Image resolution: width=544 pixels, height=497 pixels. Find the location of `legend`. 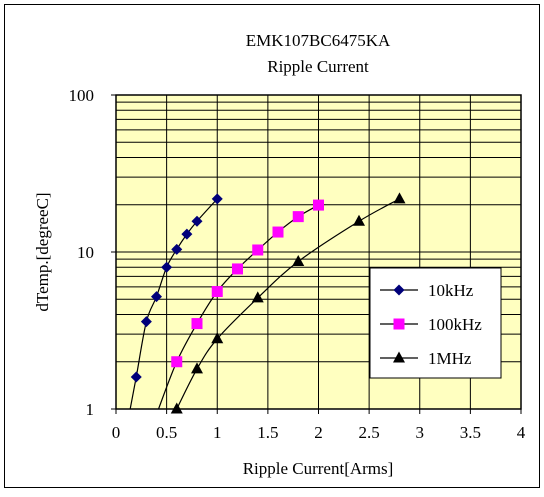

legend is located at coordinates (435, 323).